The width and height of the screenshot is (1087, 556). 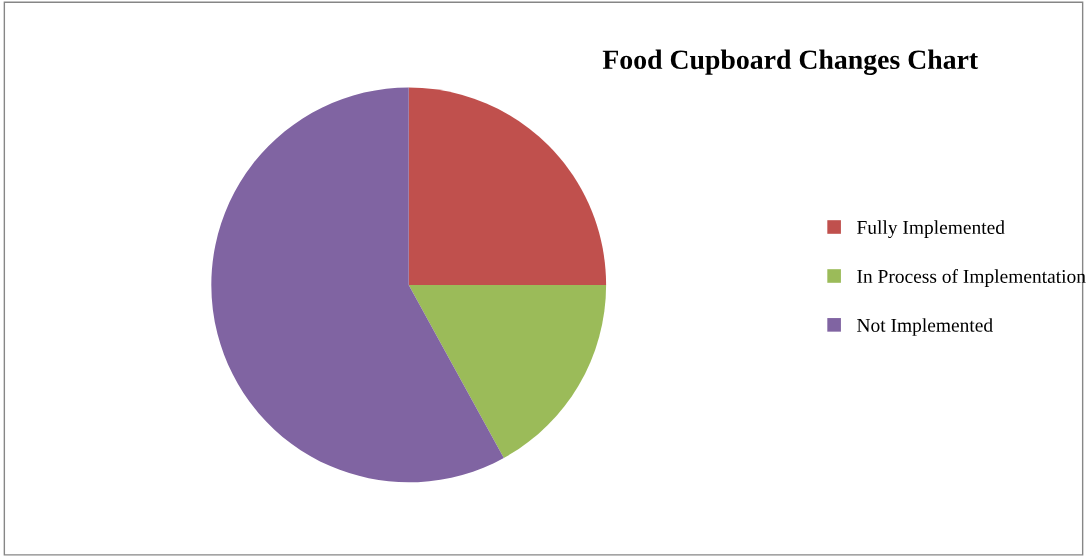 I want to click on chart-title: Food Cupboard Changes Chart, so click(x=790, y=62).